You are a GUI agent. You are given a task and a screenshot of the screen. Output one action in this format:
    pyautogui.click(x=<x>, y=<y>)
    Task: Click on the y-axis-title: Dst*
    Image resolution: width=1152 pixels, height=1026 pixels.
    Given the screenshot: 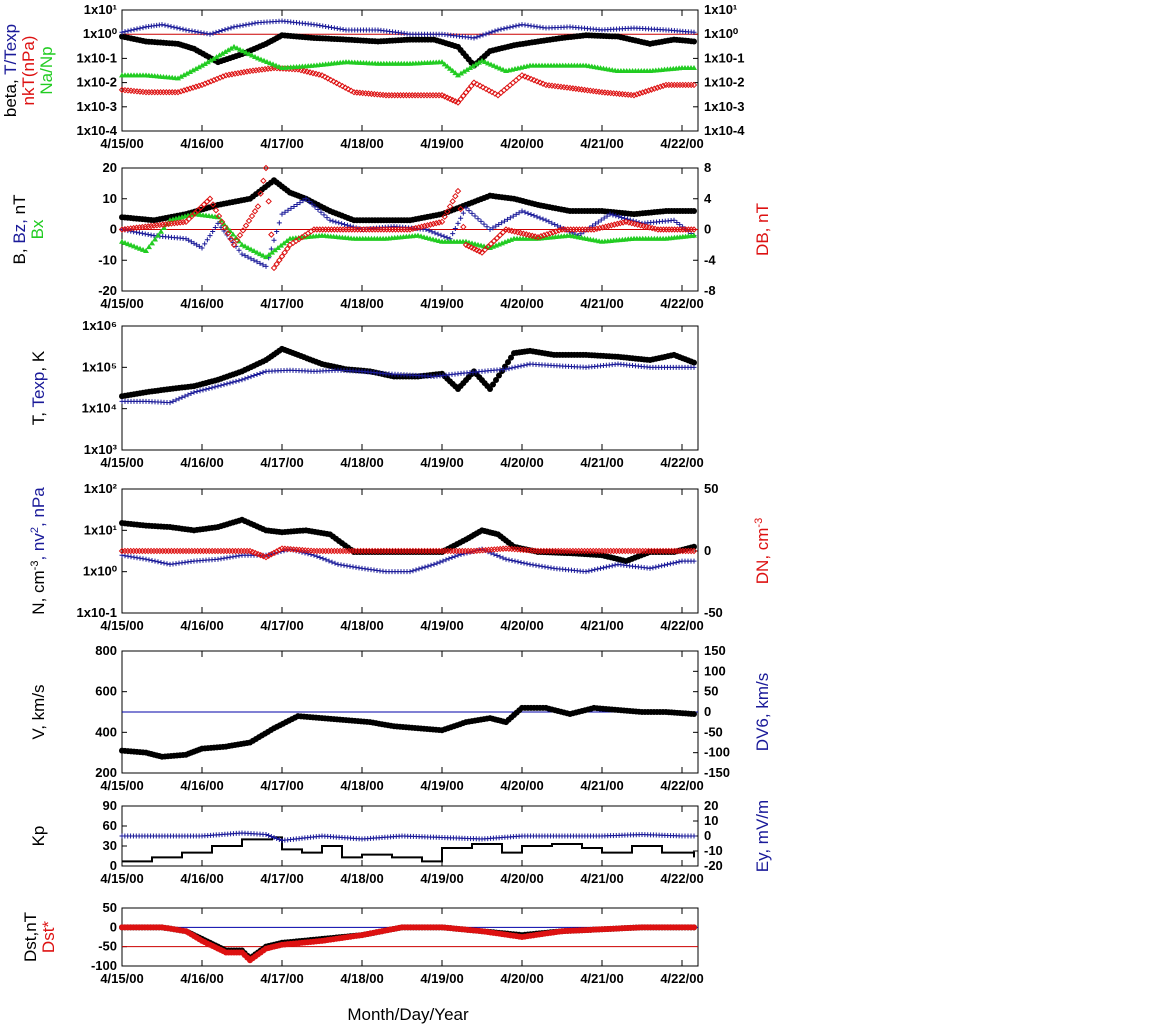 What is the action you would take?
    pyautogui.click(x=48, y=937)
    